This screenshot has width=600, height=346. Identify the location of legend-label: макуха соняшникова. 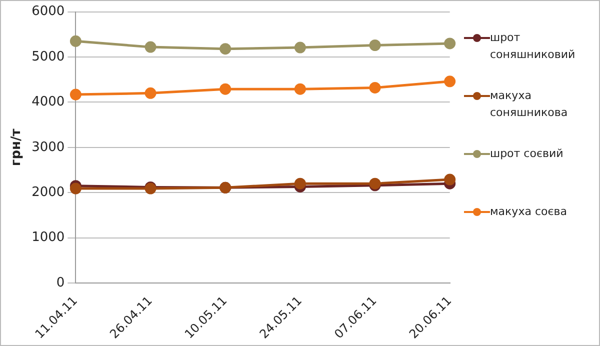
(529, 104).